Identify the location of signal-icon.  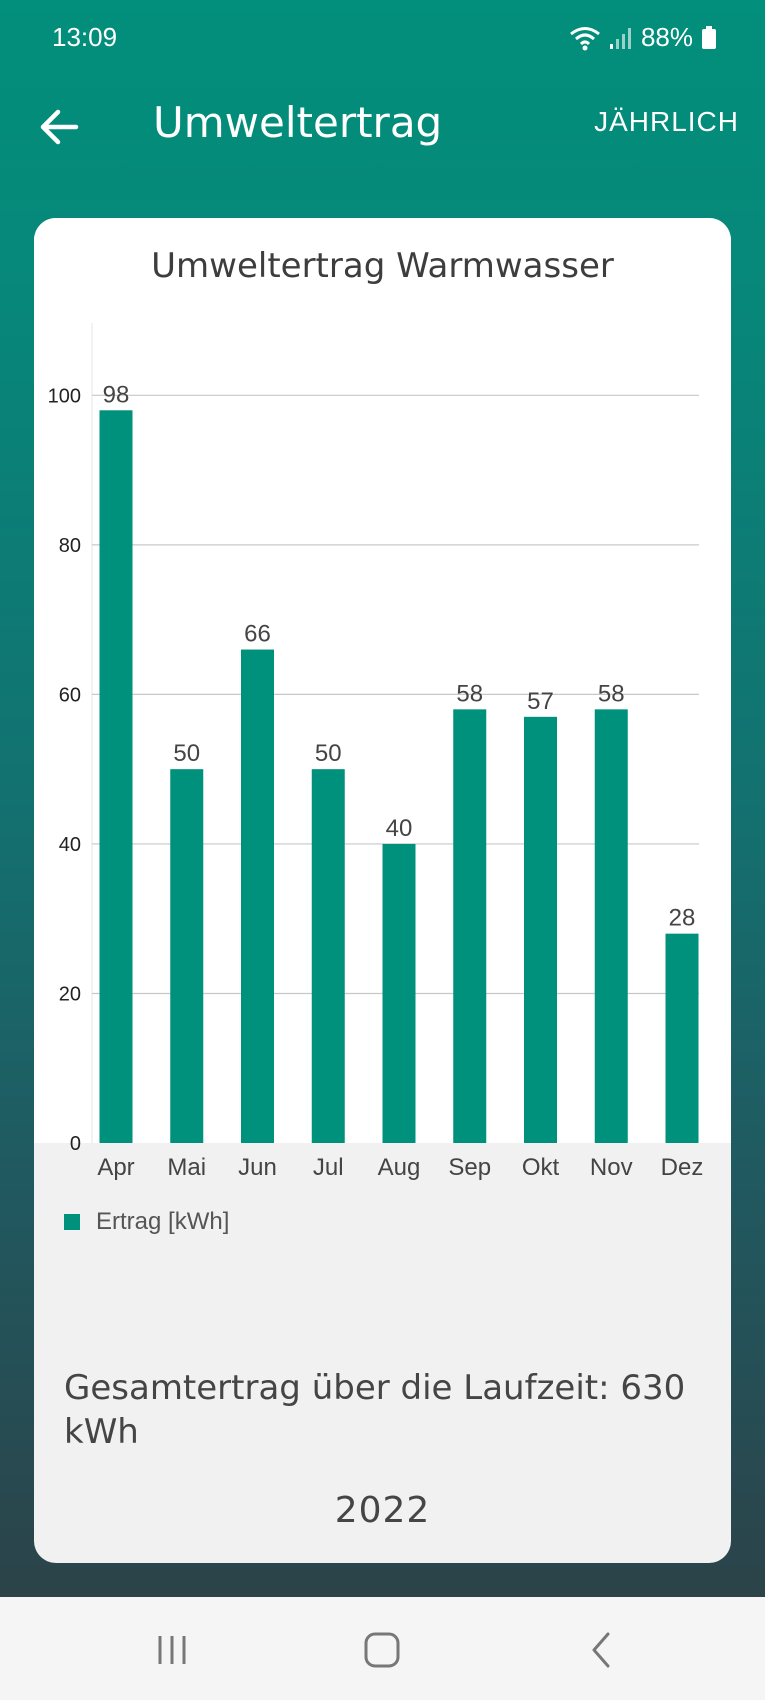
(620, 38).